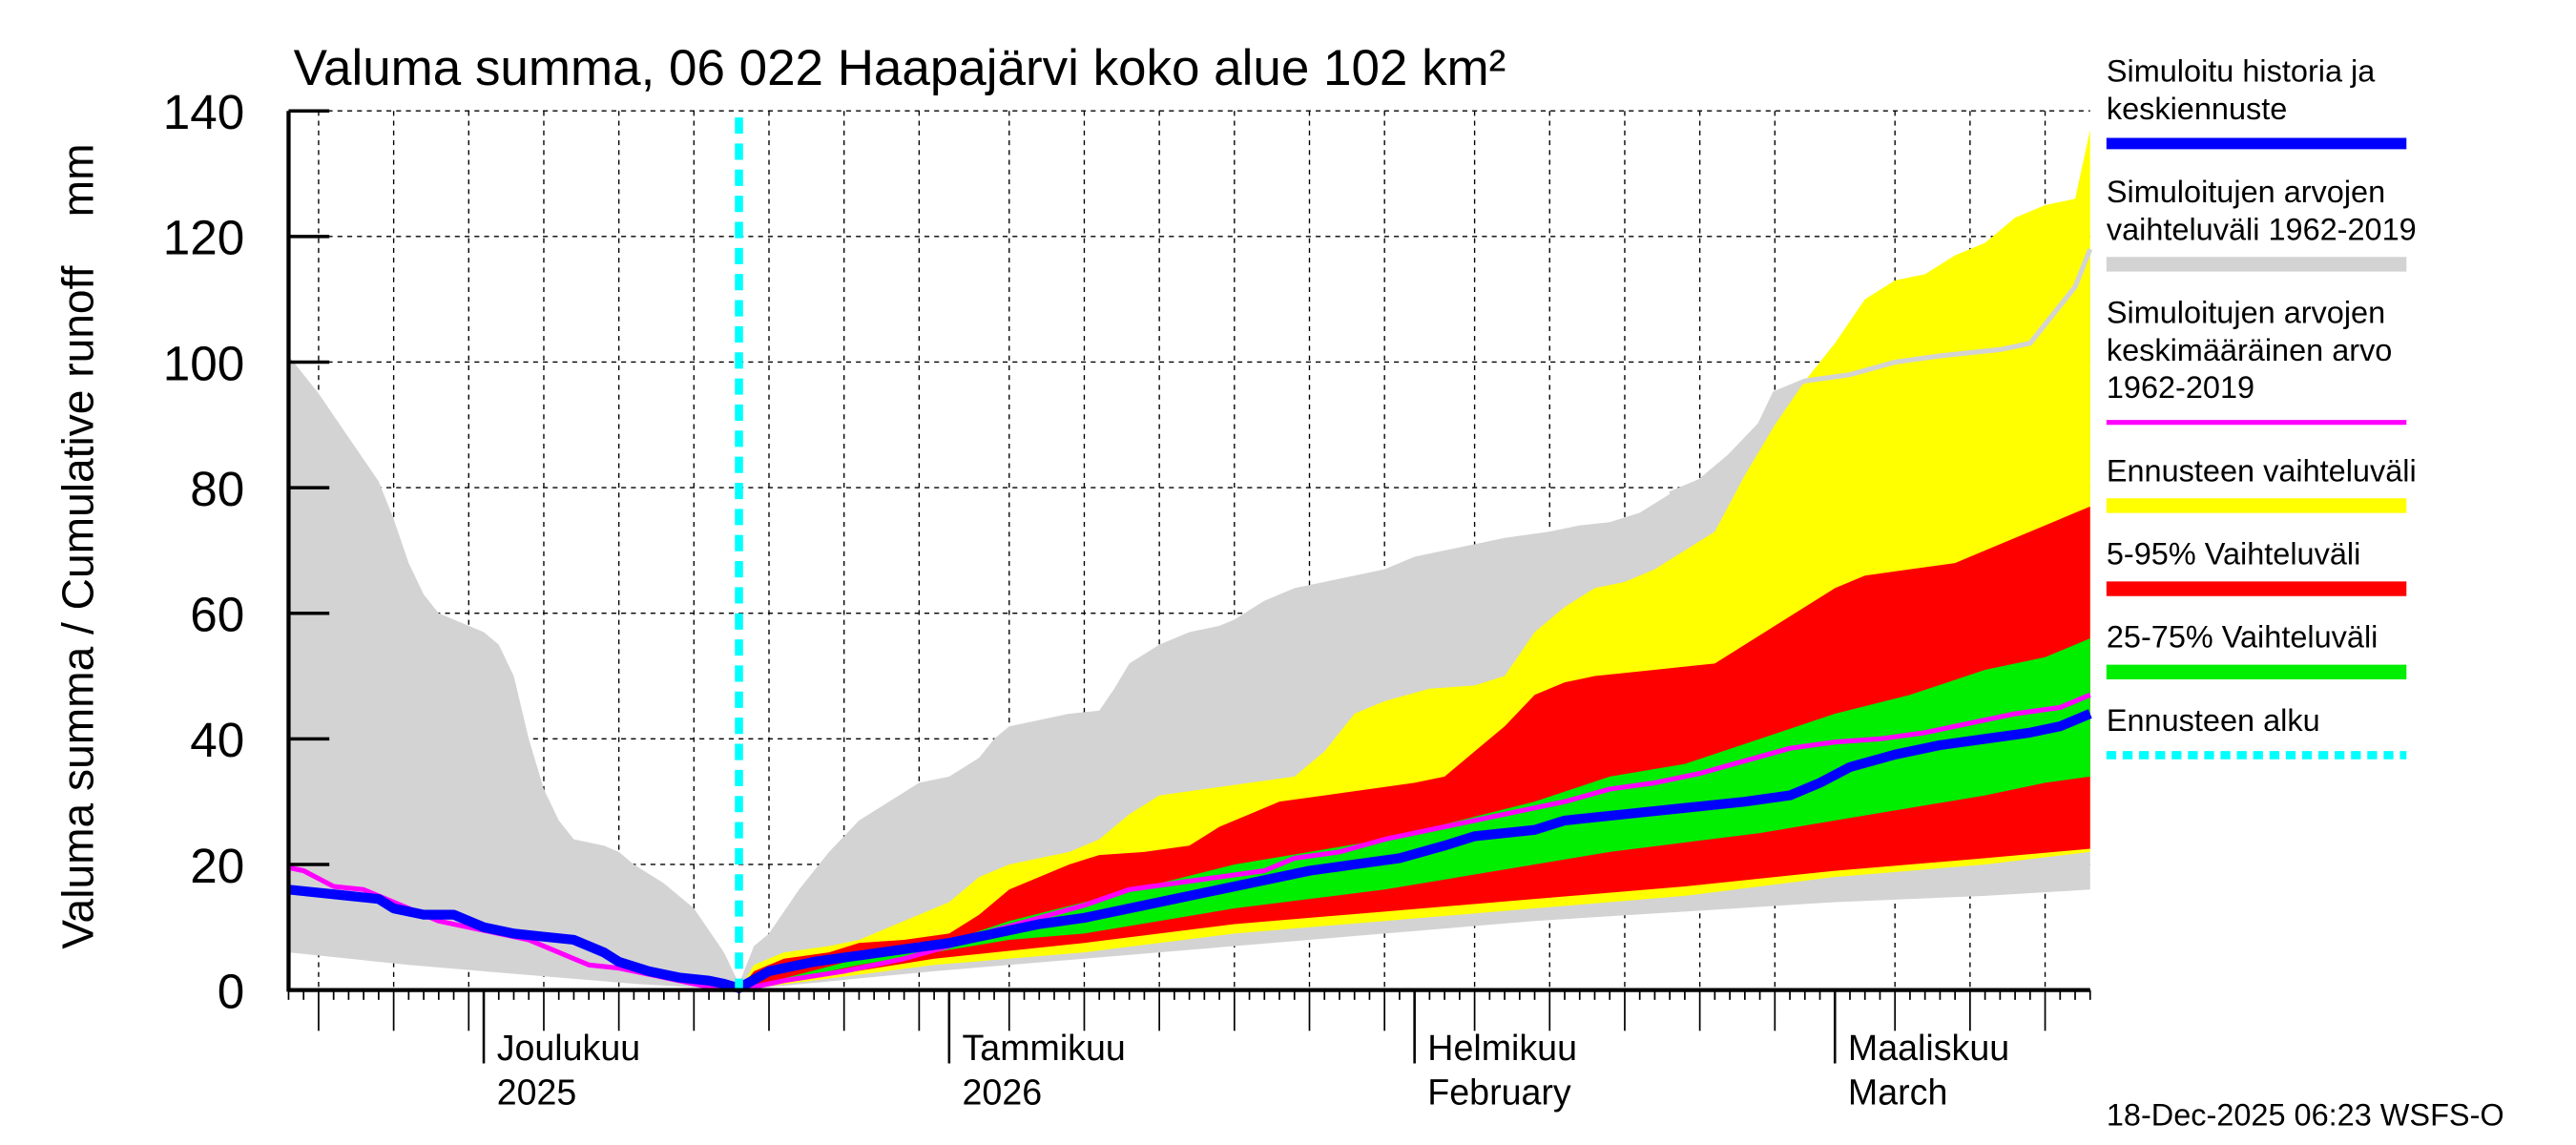  I want to click on legend-label: vaihteluväli 1962-2019, so click(2262, 229).